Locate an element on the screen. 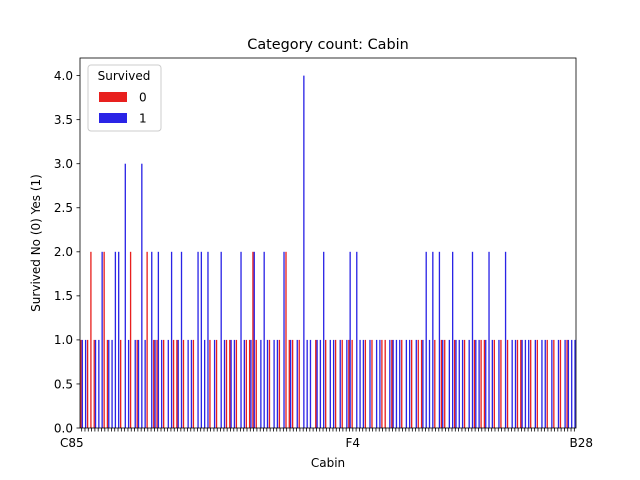  y-tick-label: 2.5 is located at coordinates (63, 208).